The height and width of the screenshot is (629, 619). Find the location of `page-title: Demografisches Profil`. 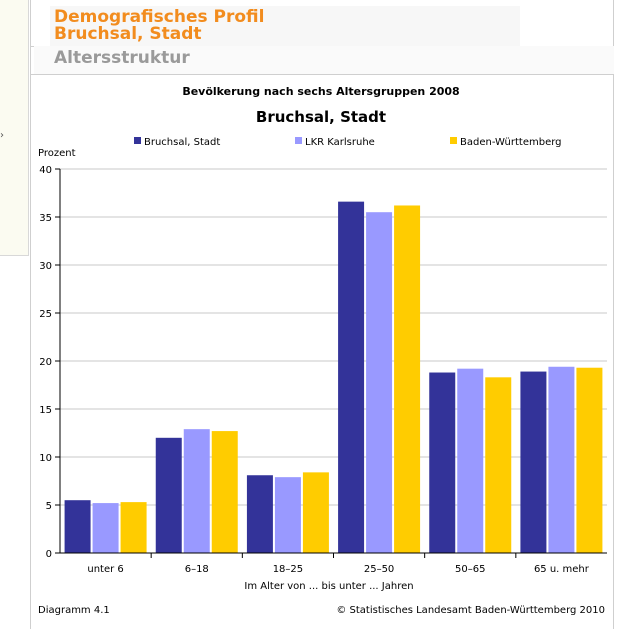

page-title: Demografisches Profil is located at coordinates (159, 17).